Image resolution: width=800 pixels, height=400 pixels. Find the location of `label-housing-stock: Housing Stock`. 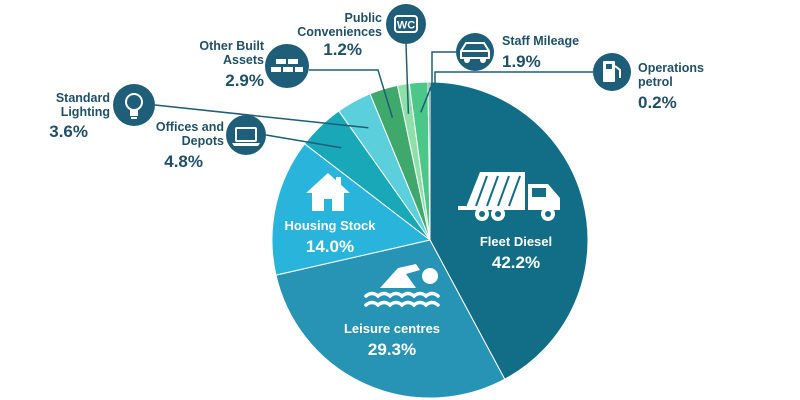

label-housing-stock: Housing Stock is located at coordinates (330, 225).